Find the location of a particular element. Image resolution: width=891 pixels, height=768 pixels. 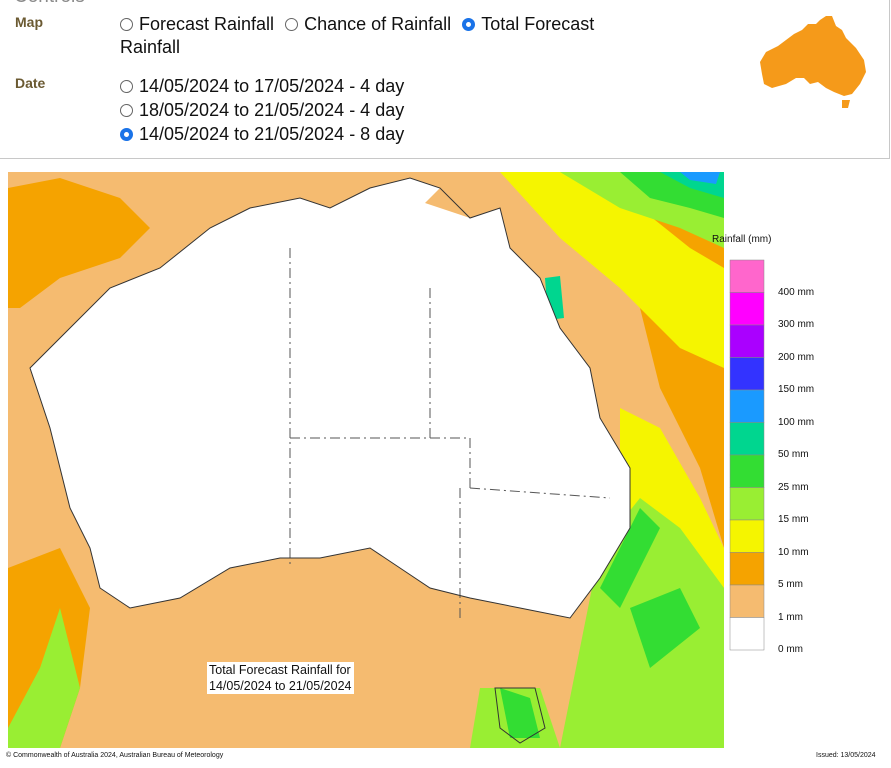

legend-label: 400 mm is located at coordinates (796, 292).